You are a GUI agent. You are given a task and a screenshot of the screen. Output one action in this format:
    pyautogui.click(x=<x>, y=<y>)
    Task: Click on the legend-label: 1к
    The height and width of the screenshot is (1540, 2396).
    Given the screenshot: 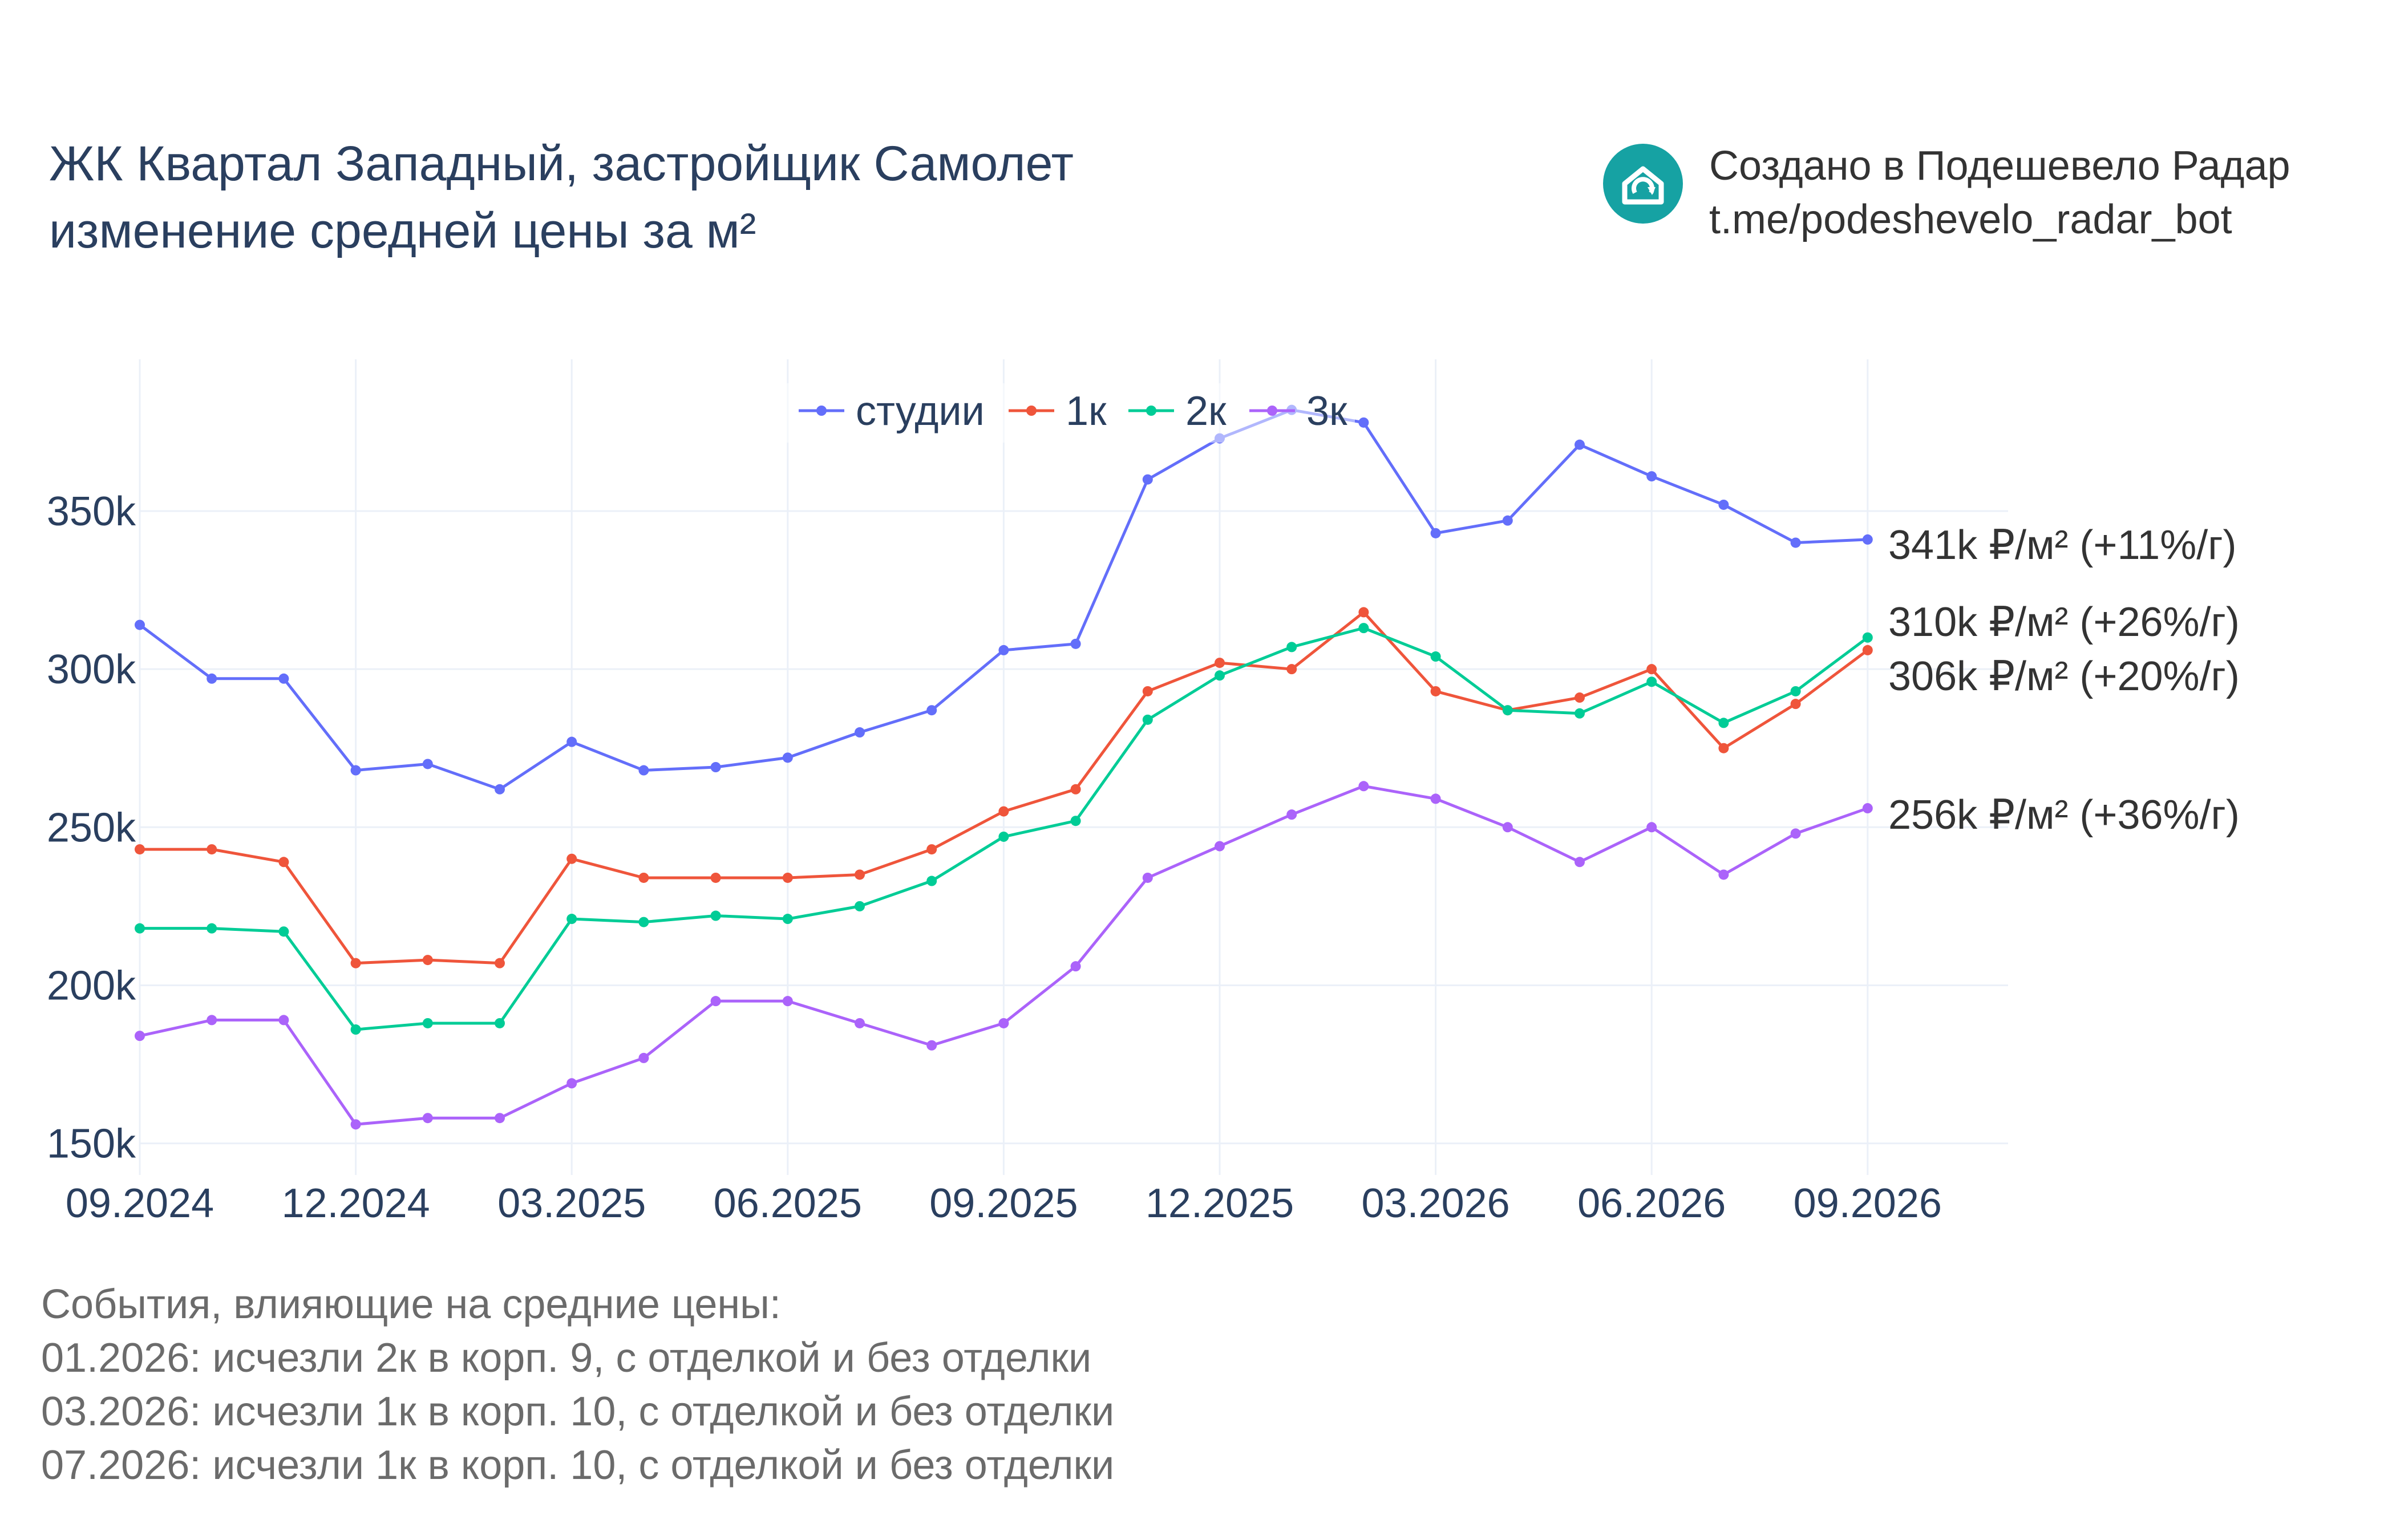 What is the action you would take?
    pyautogui.click(x=1086, y=411)
    